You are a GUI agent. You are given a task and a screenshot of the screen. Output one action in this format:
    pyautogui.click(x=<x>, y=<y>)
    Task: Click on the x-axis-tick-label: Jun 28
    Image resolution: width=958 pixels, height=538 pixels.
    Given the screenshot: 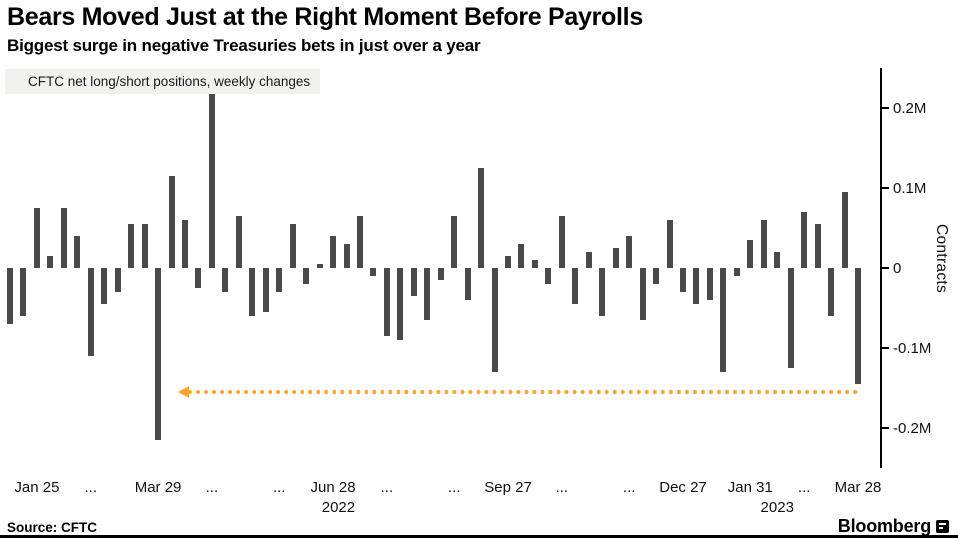 What is the action you would take?
    pyautogui.click(x=333, y=487)
    